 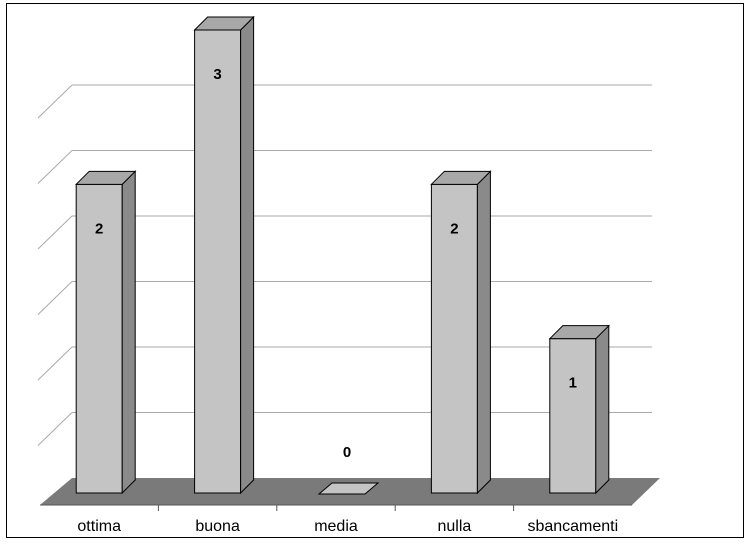 What do you see at coordinates (461, 332) in the screenshot?
I see `bar-nulla` at bounding box center [461, 332].